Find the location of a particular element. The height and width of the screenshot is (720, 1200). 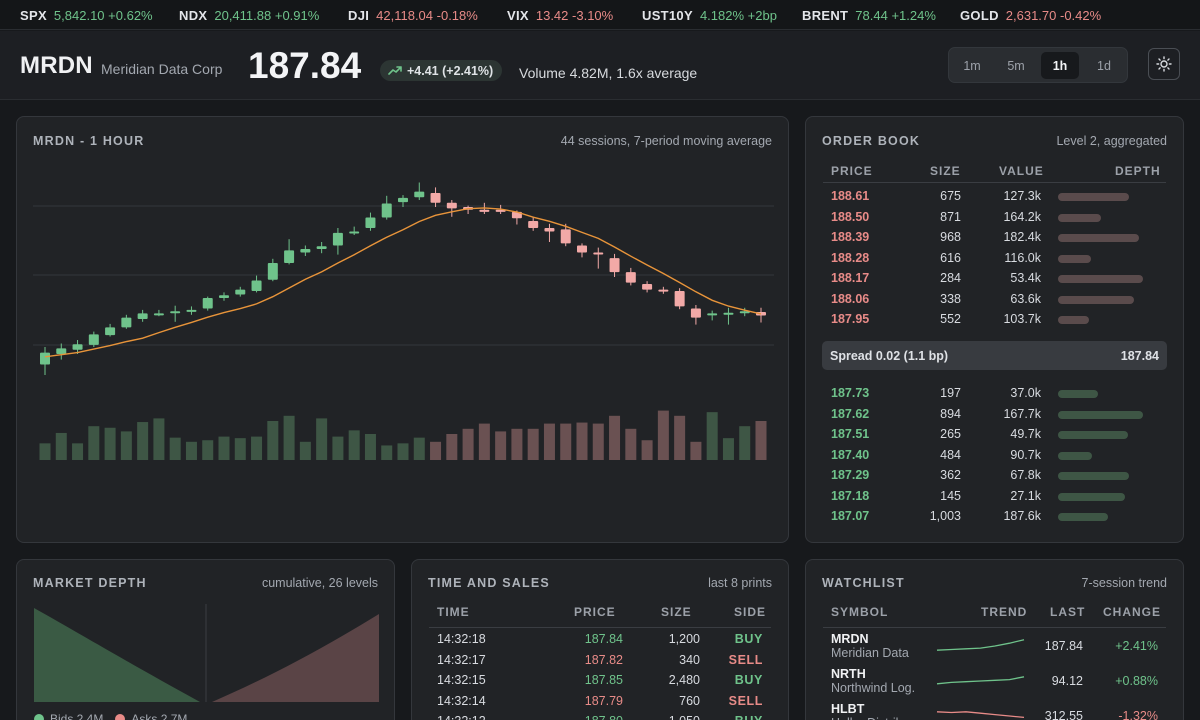

trade-row: 14:32:18 187.84 1,200 BUY is located at coordinates (600, 639).